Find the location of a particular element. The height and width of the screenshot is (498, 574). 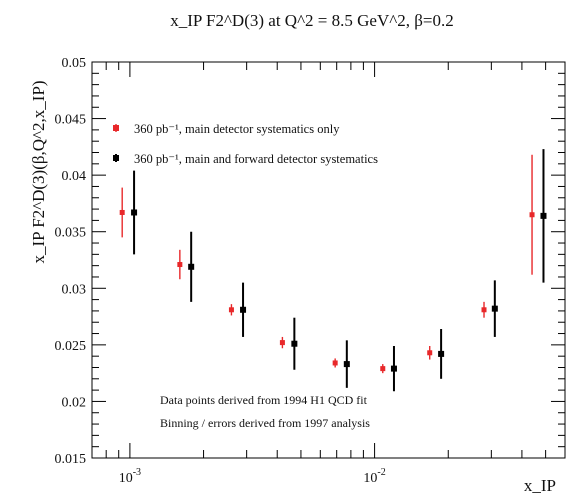

y-tick-label: 0.03 is located at coordinates (74, 289).